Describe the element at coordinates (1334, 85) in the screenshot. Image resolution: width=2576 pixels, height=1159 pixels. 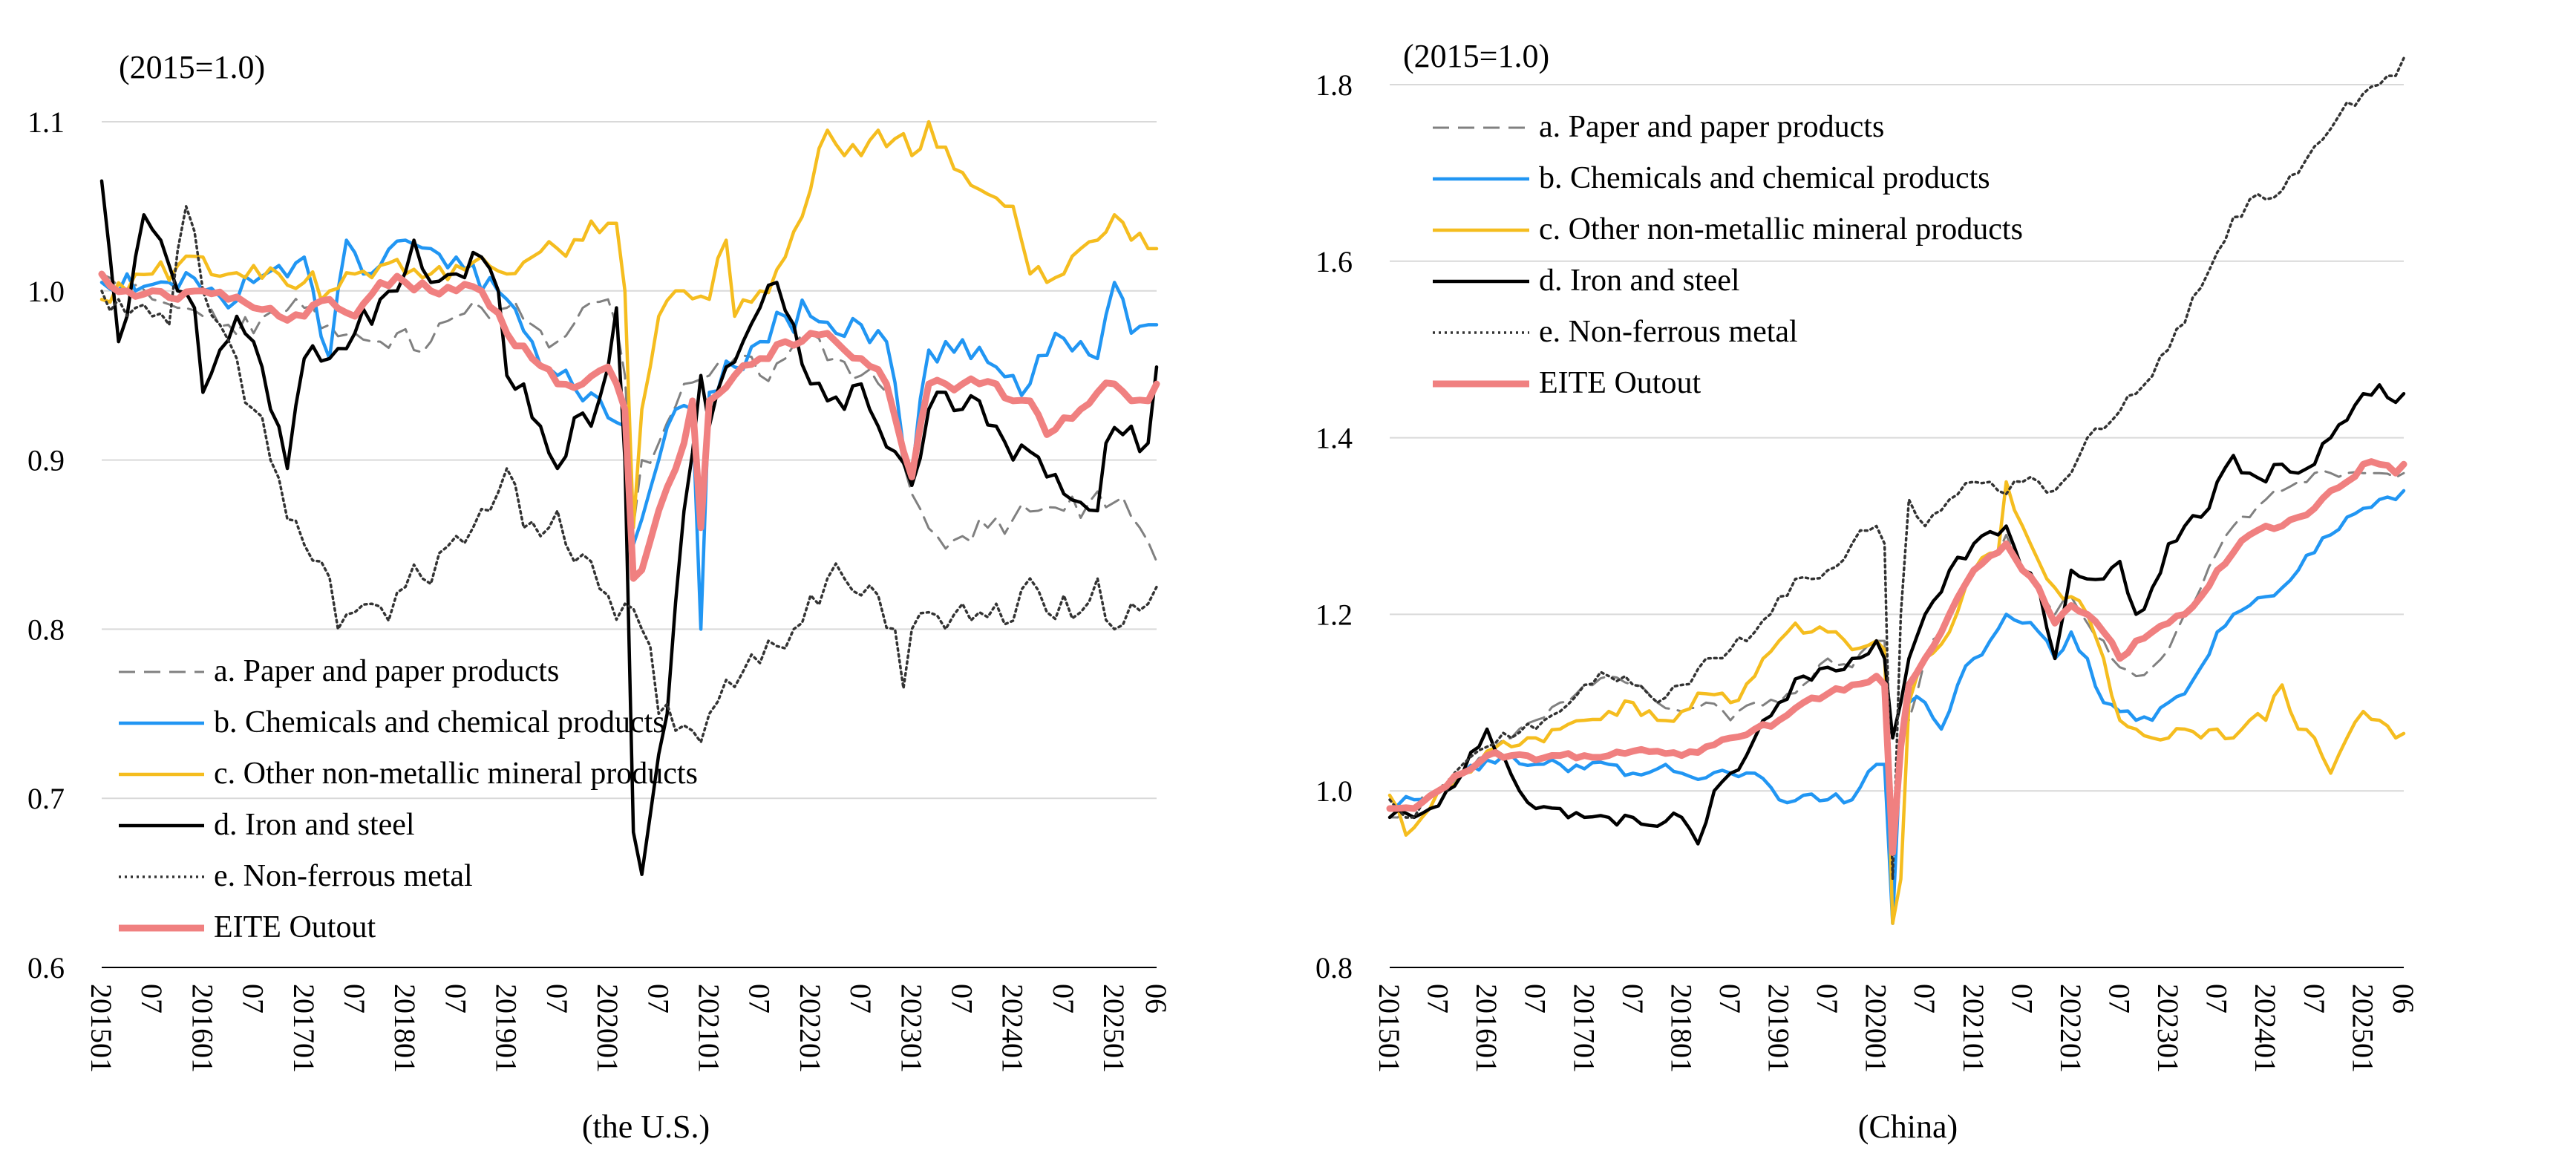
I see `y-tick-label: 1.8` at that location.